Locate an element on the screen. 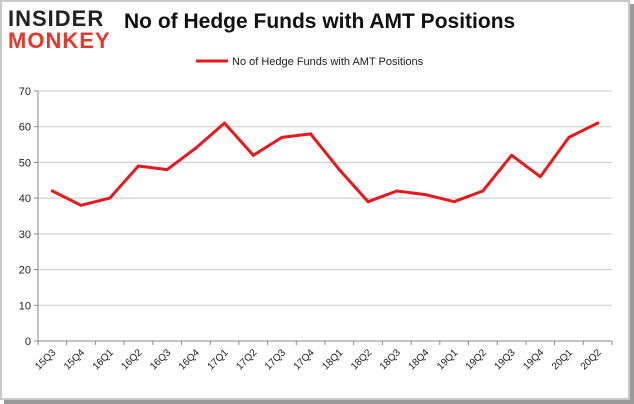 The height and width of the screenshot is (404, 634). insider-monkey-logo: INSIDER MONKEY is located at coordinates (64, 29).